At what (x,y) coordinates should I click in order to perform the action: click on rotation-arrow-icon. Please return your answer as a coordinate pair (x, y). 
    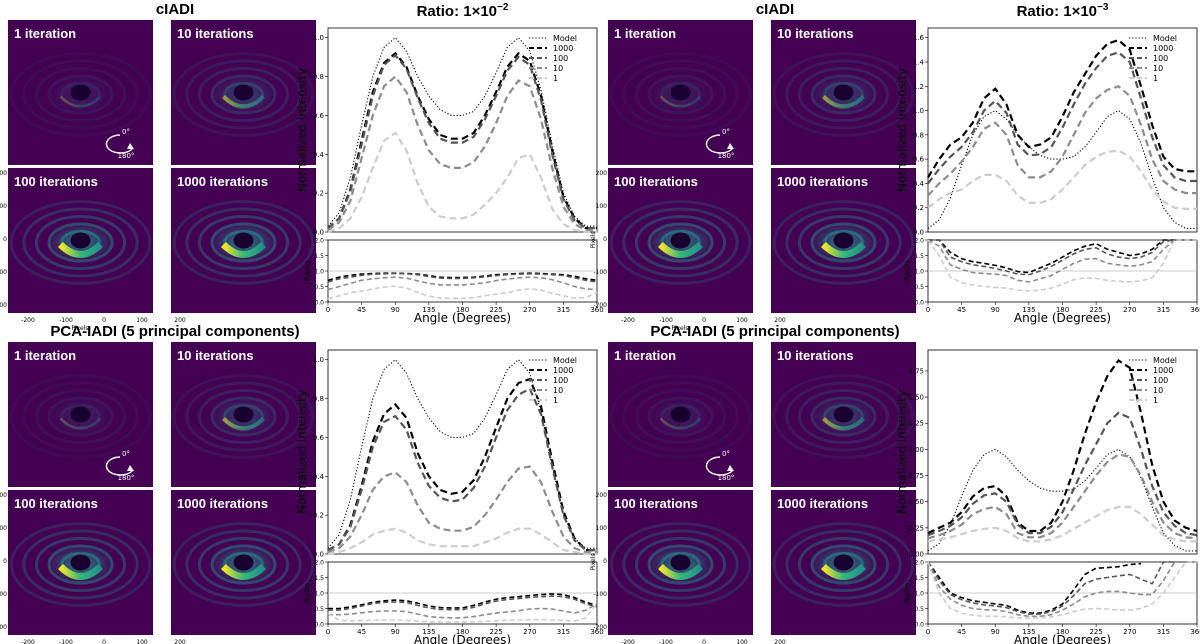
    Looking at the image, I should click on (719, 466).